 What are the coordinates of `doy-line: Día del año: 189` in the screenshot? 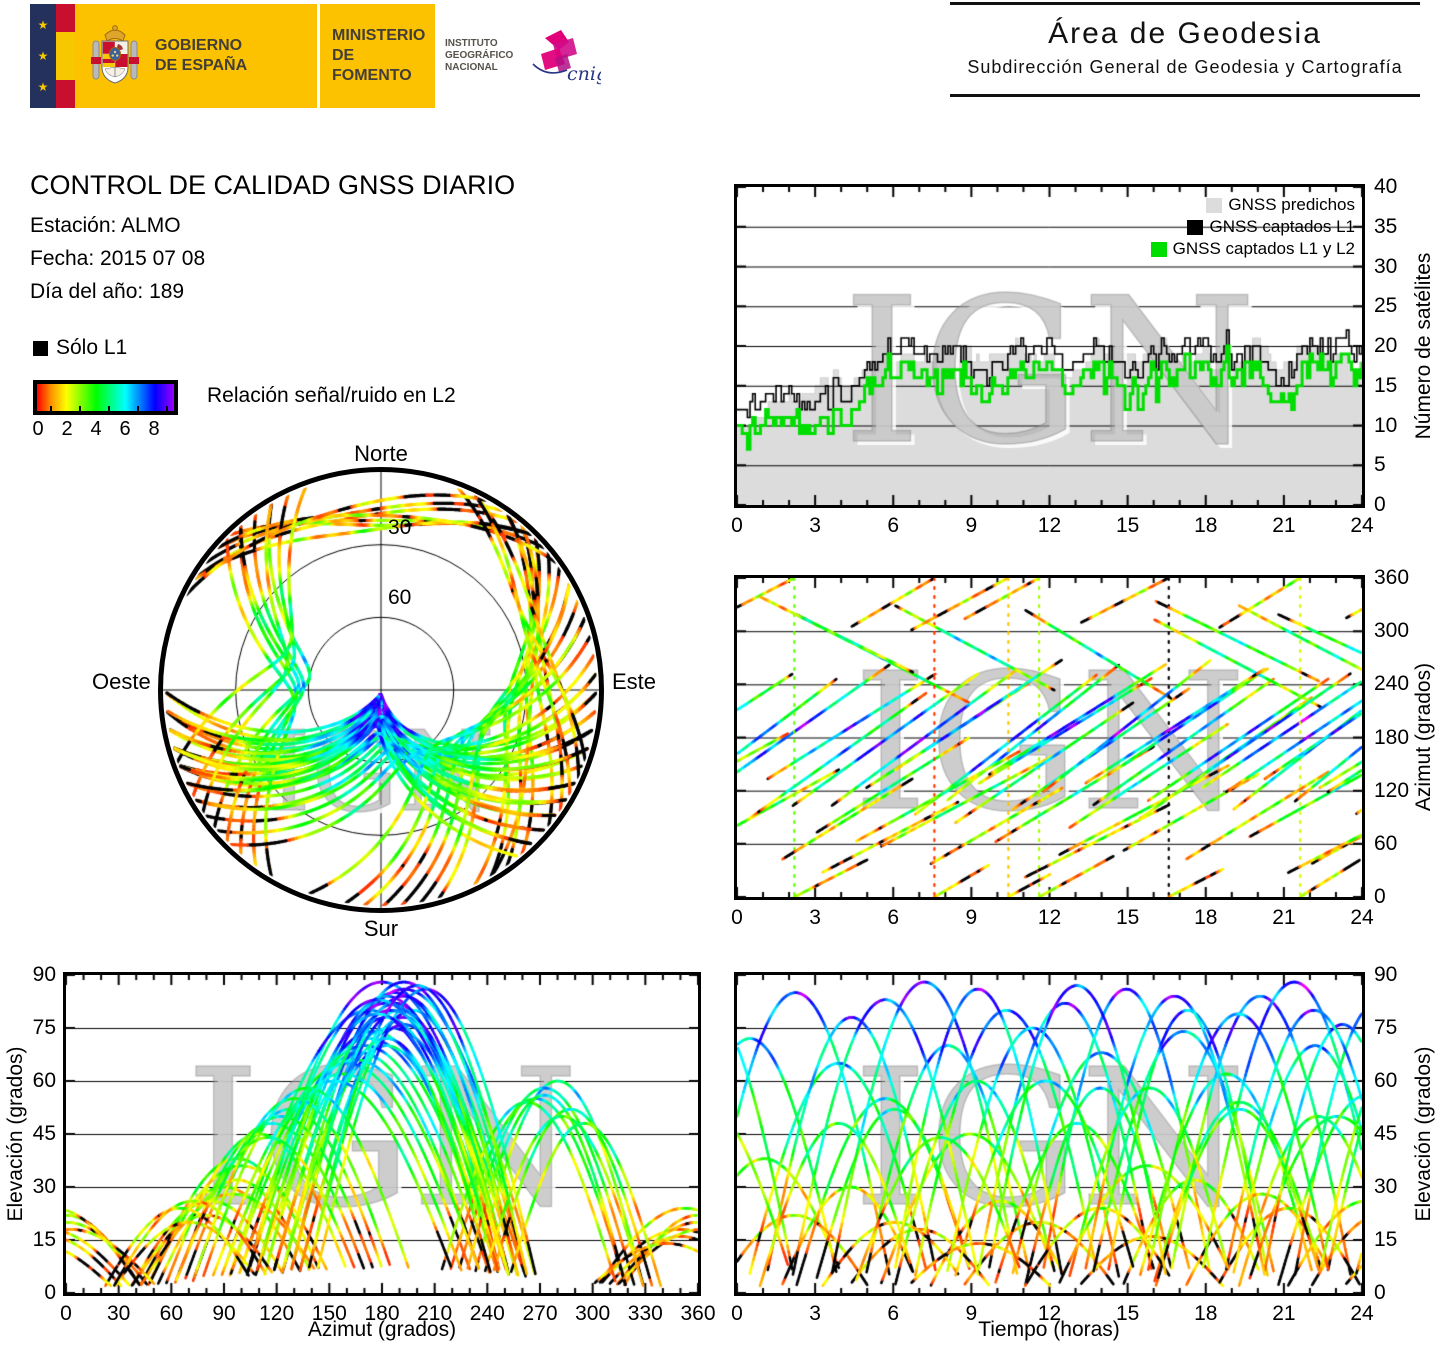 It's located at (107, 291).